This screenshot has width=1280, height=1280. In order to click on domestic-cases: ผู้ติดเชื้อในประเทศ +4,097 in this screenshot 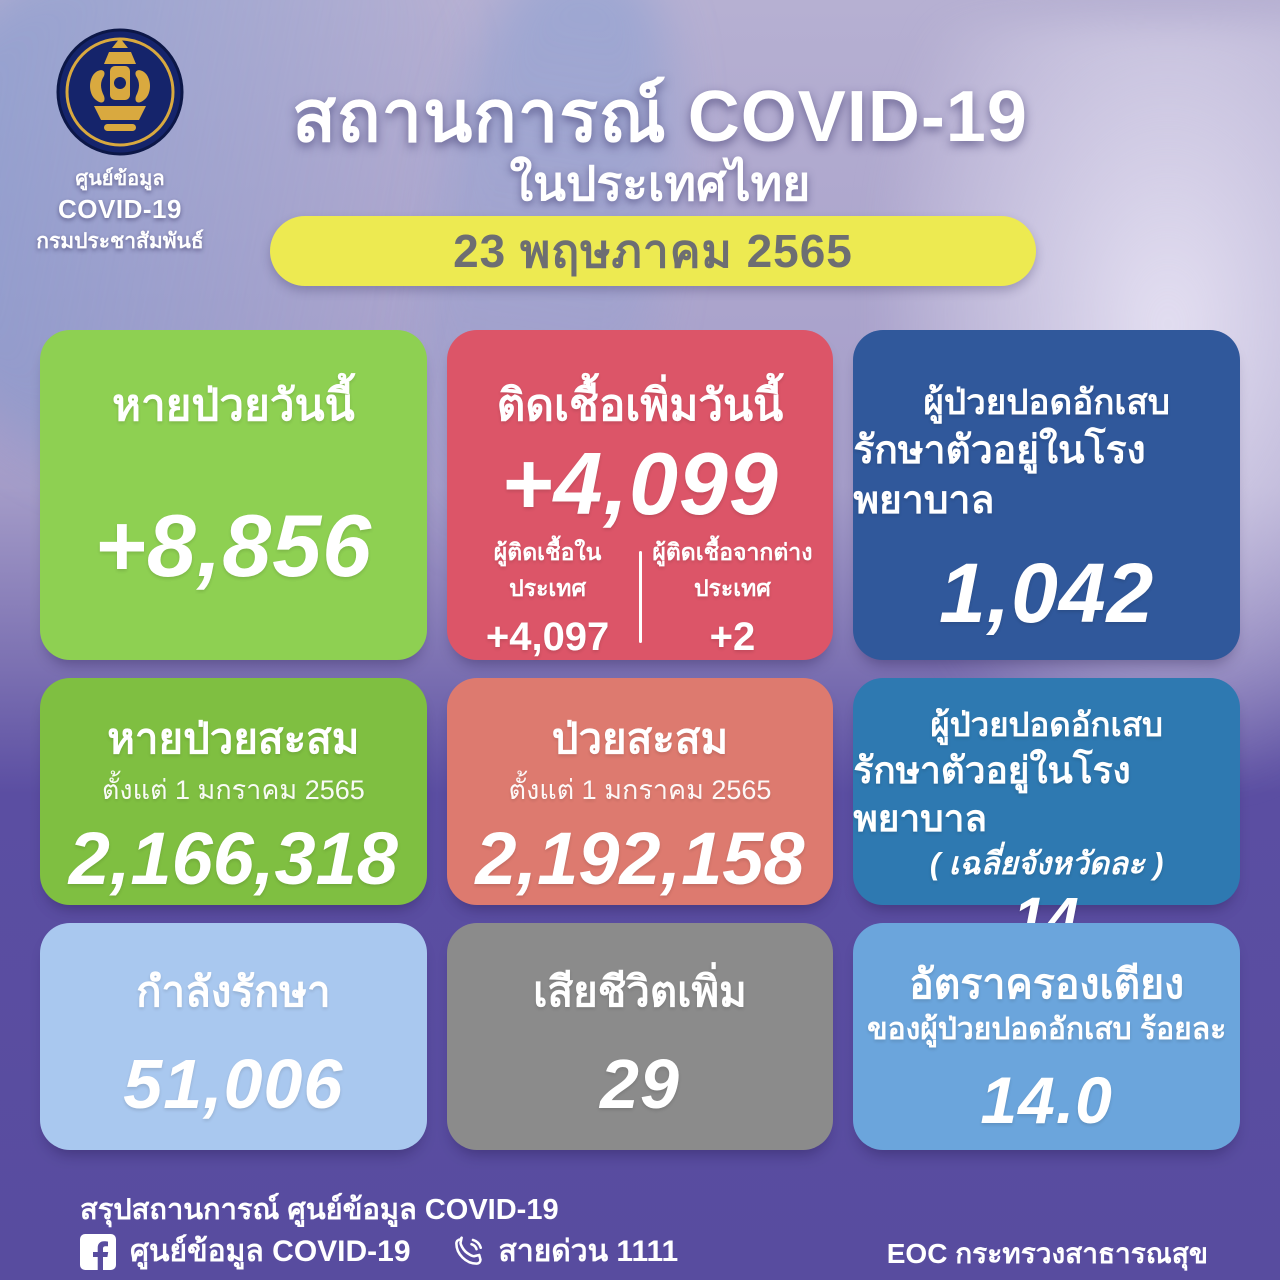, I will do `click(548, 597)`.